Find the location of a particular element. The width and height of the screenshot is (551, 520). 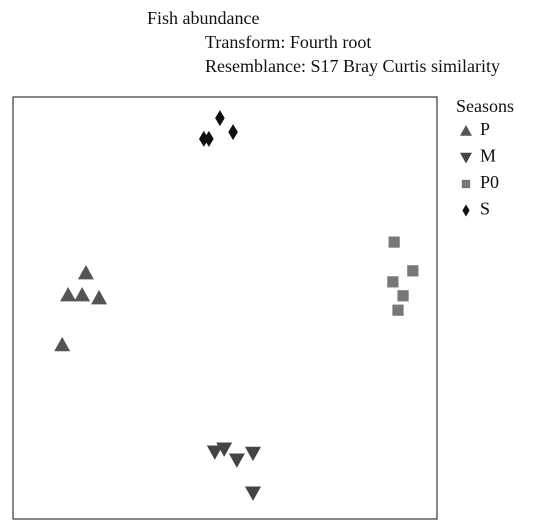

chart-title: Fish abundance is located at coordinates (203, 18).